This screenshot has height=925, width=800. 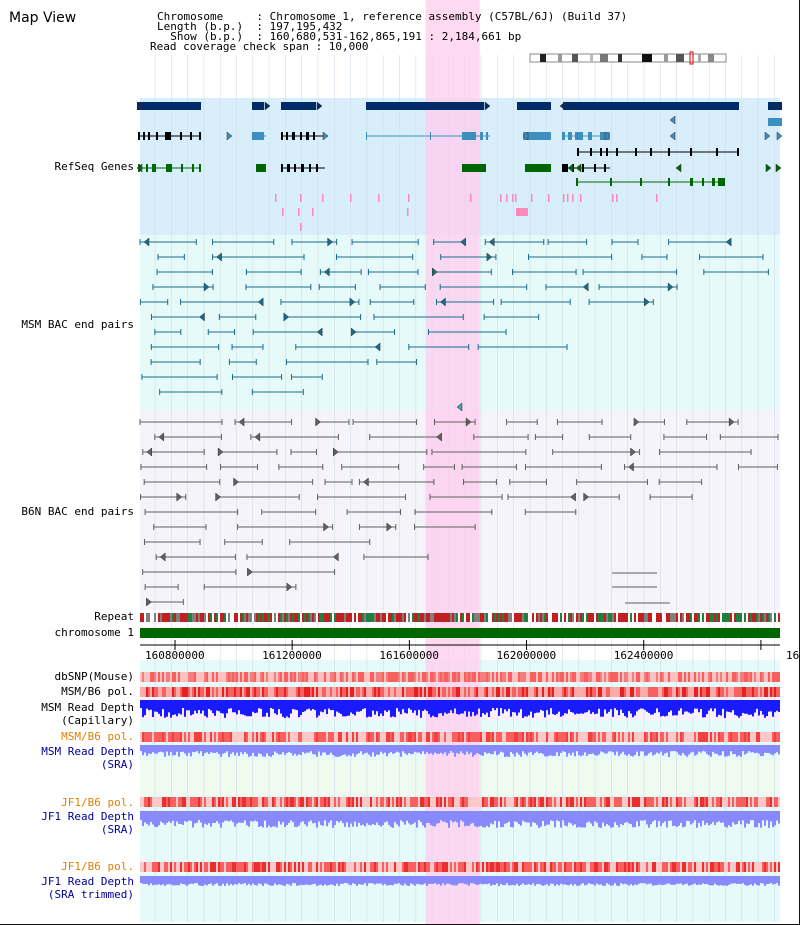 What do you see at coordinates (94, 632) in the screenshot?
I see `track-label-chromosome: chromosome 1` at bounding box center [94, 632].